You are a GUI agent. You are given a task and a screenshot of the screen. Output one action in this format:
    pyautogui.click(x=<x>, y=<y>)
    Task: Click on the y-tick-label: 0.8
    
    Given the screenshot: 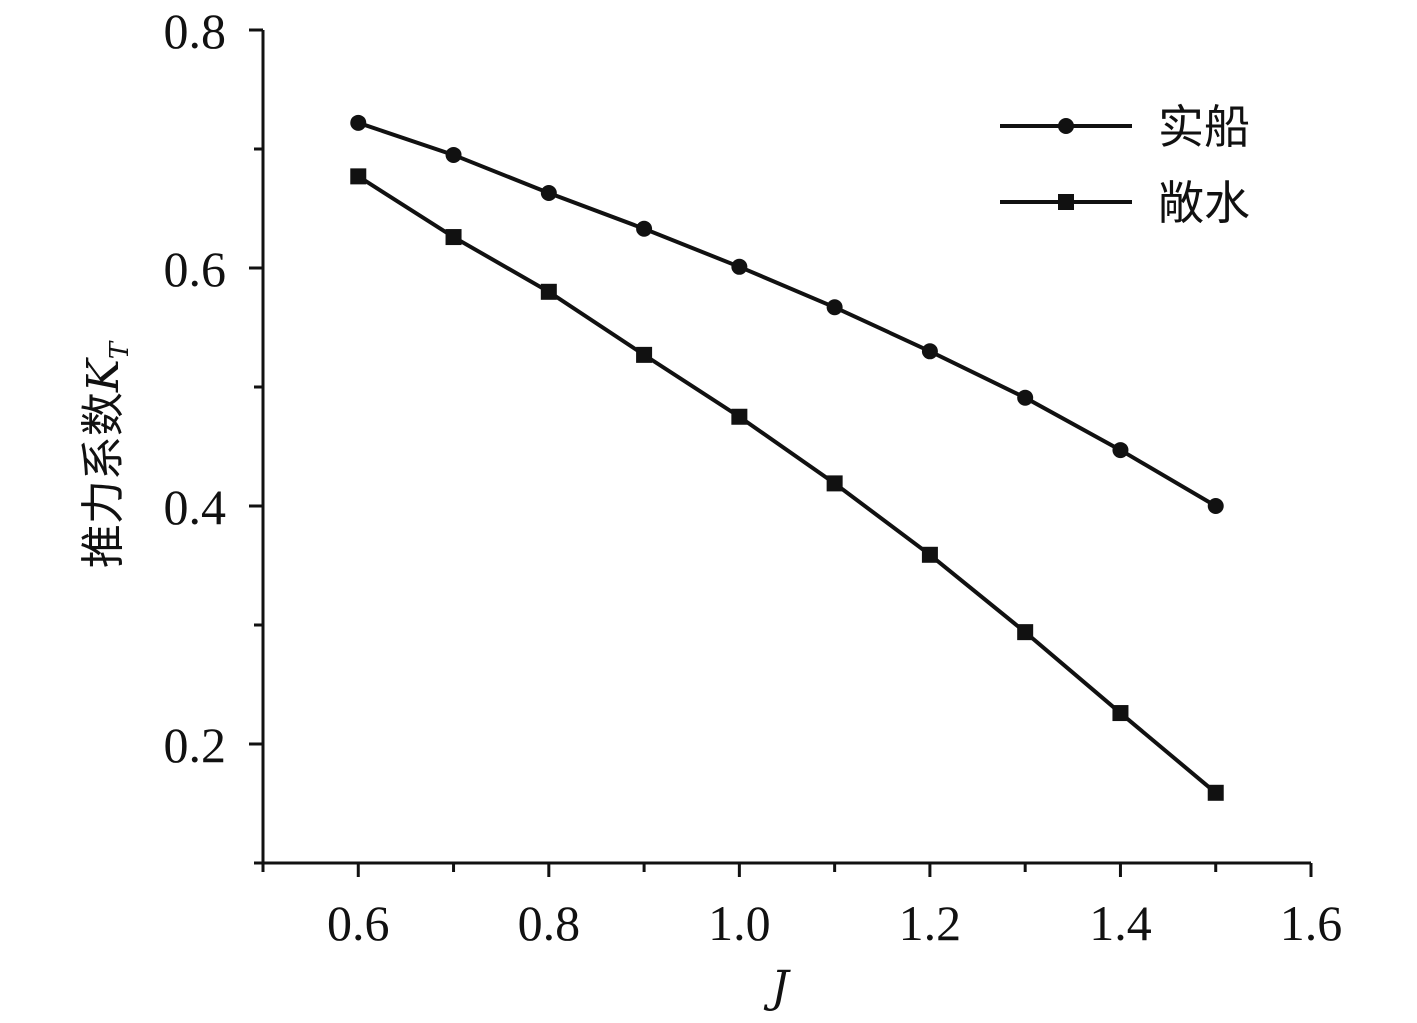 What is the action you would take?
    pyautogui.click(x=195, y=31)
    